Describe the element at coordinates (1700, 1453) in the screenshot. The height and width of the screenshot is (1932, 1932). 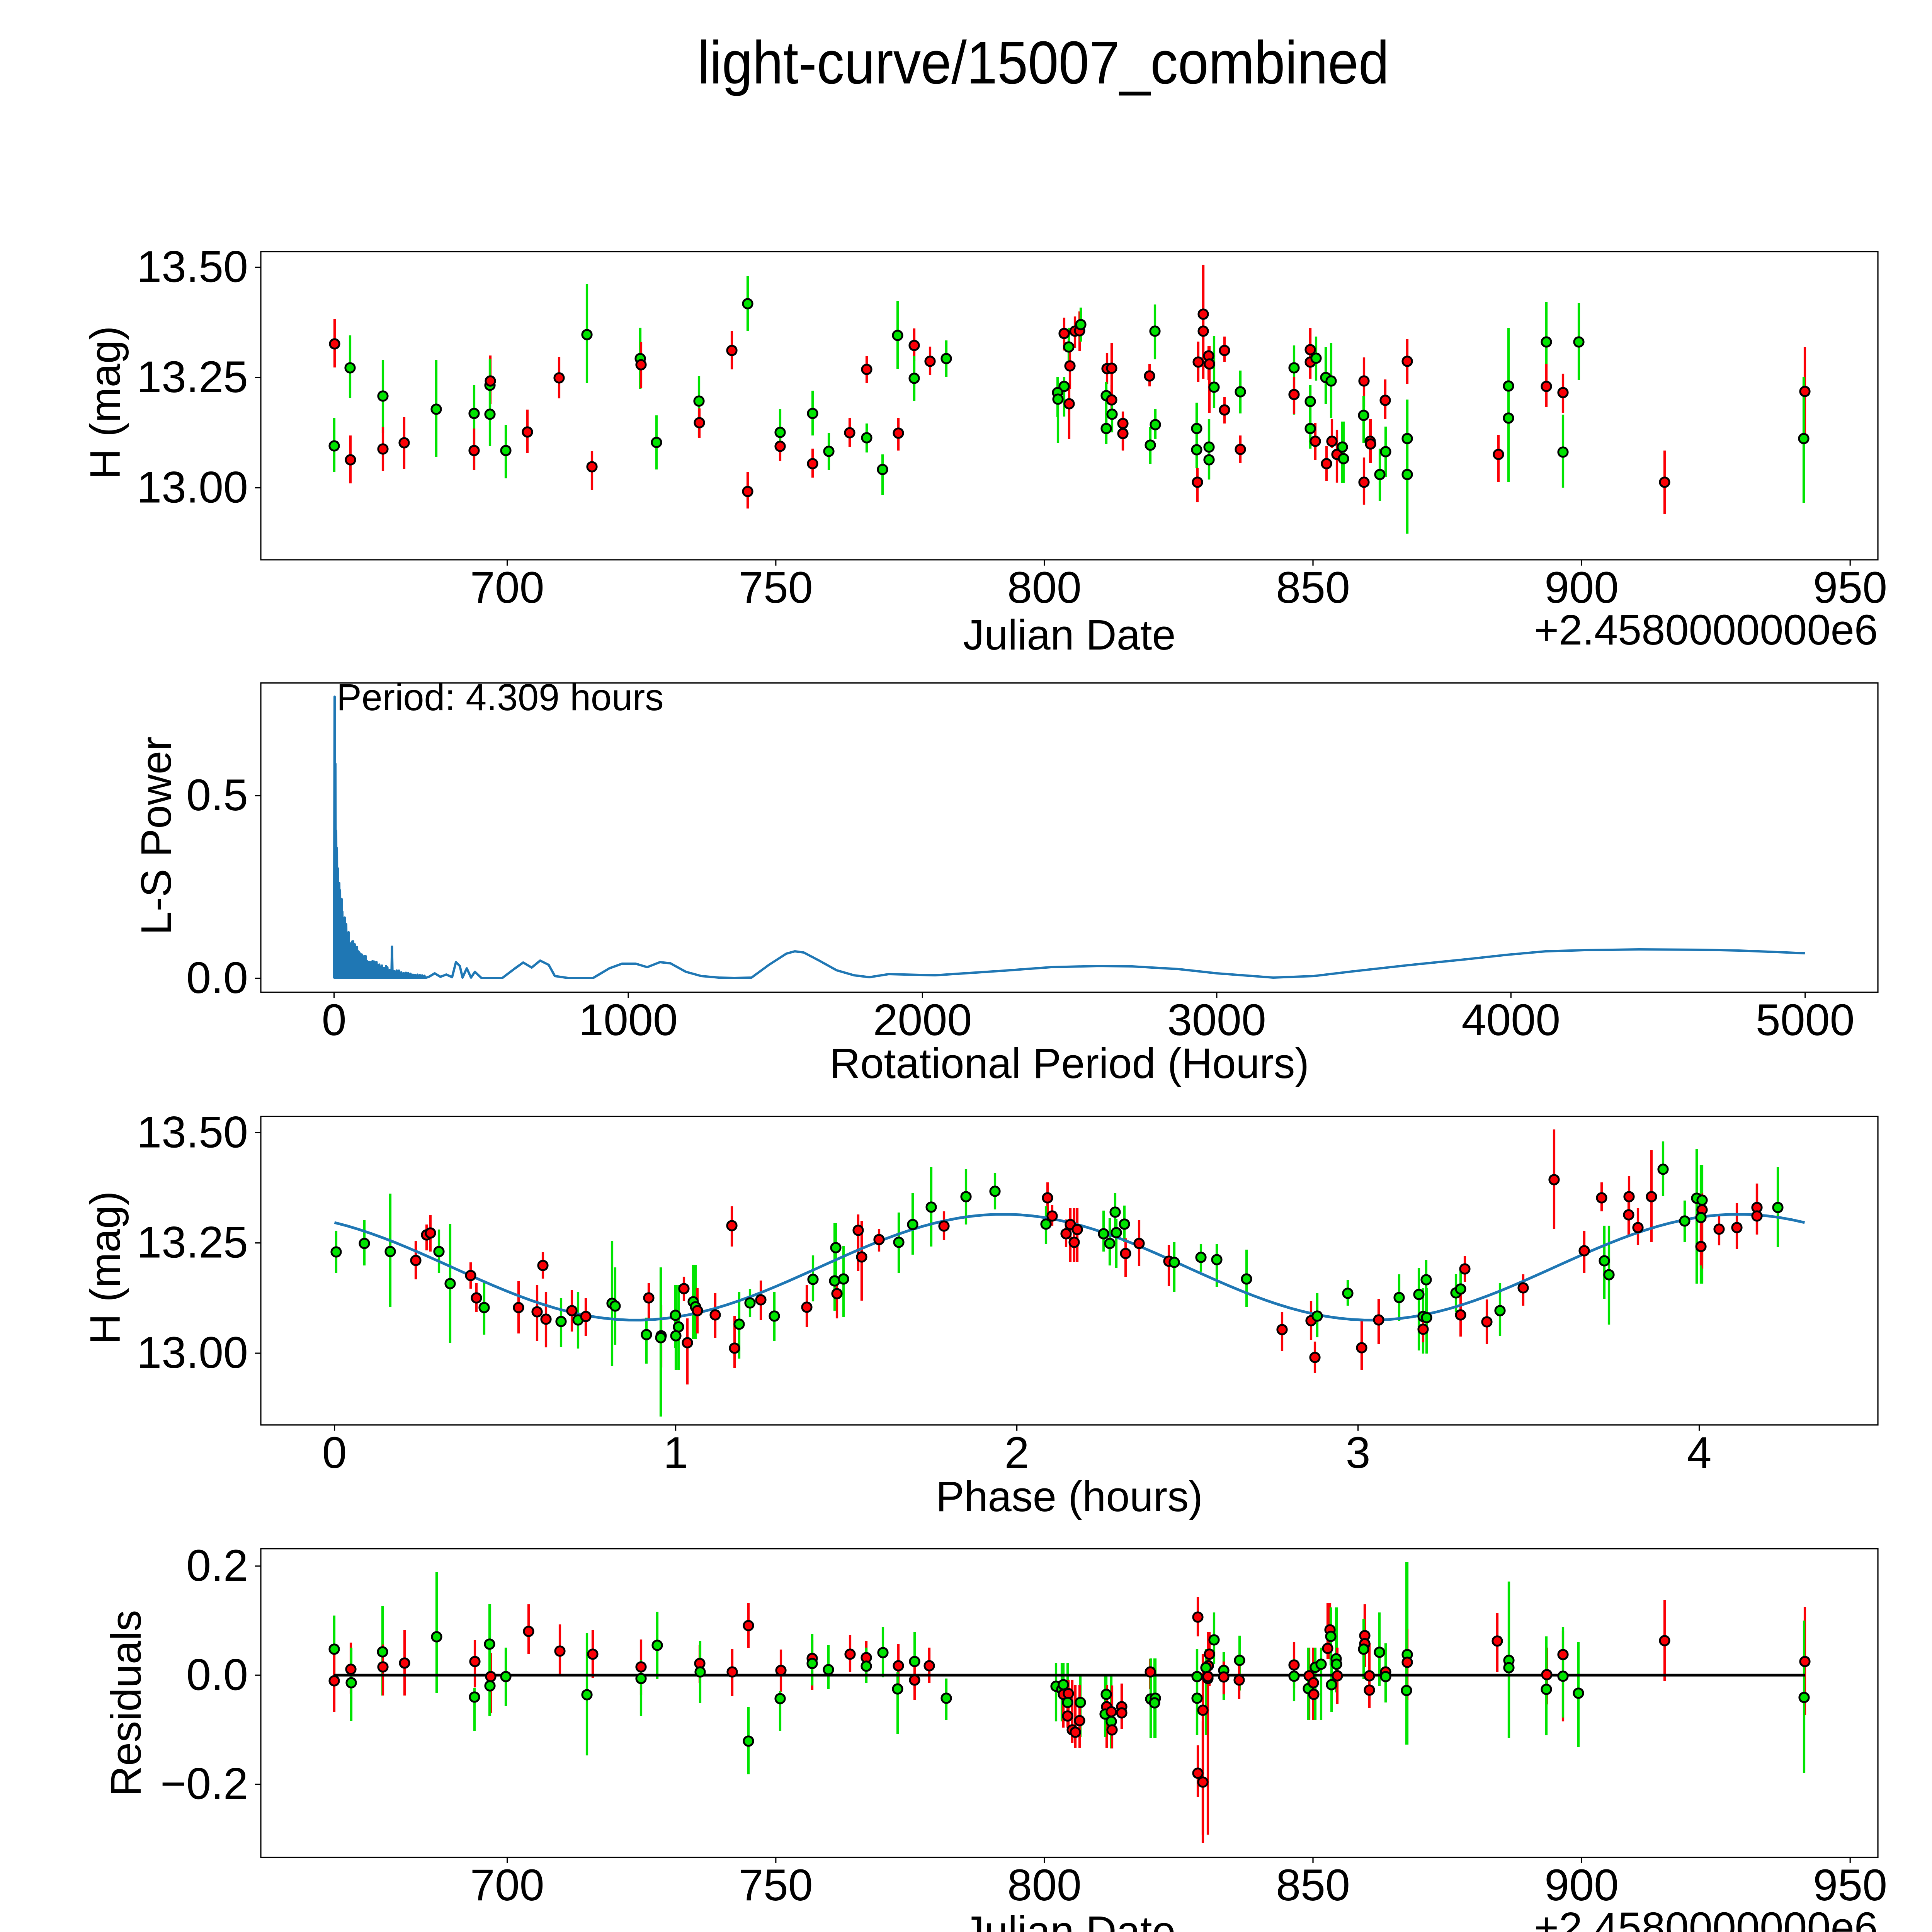
I see `svg-text: 4` at that location.